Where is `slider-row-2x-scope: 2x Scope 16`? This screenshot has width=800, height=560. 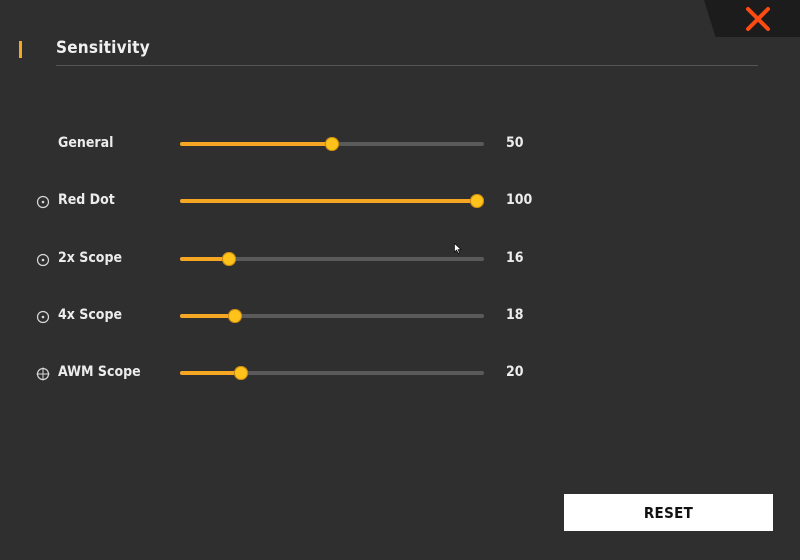 slider-row-2x-scope: 2x Scope 16 is located at coordinates (400, 259).